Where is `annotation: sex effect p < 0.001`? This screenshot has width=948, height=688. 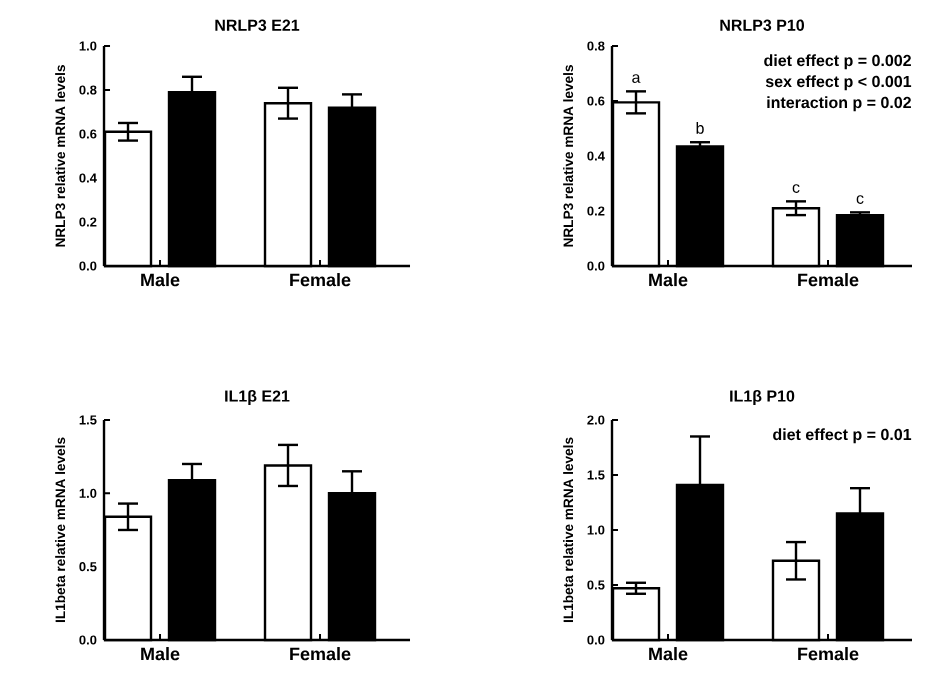 annotation: sex effect p < 0.001 is located at coordinates (838, 83).